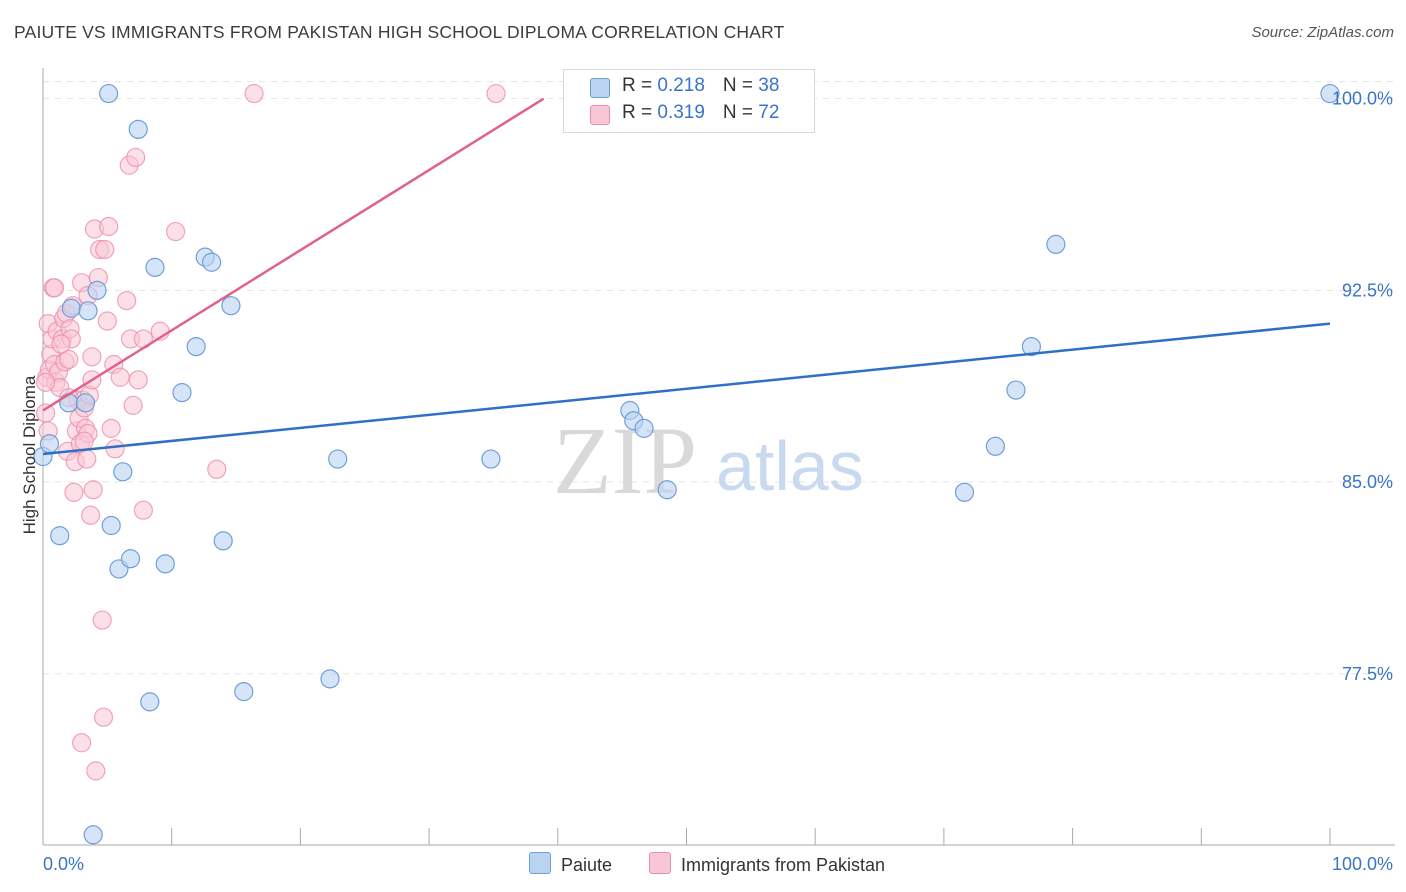  I want to click on pakistan-legend-label: Immigrants from Pakistan, so click(783, 865).